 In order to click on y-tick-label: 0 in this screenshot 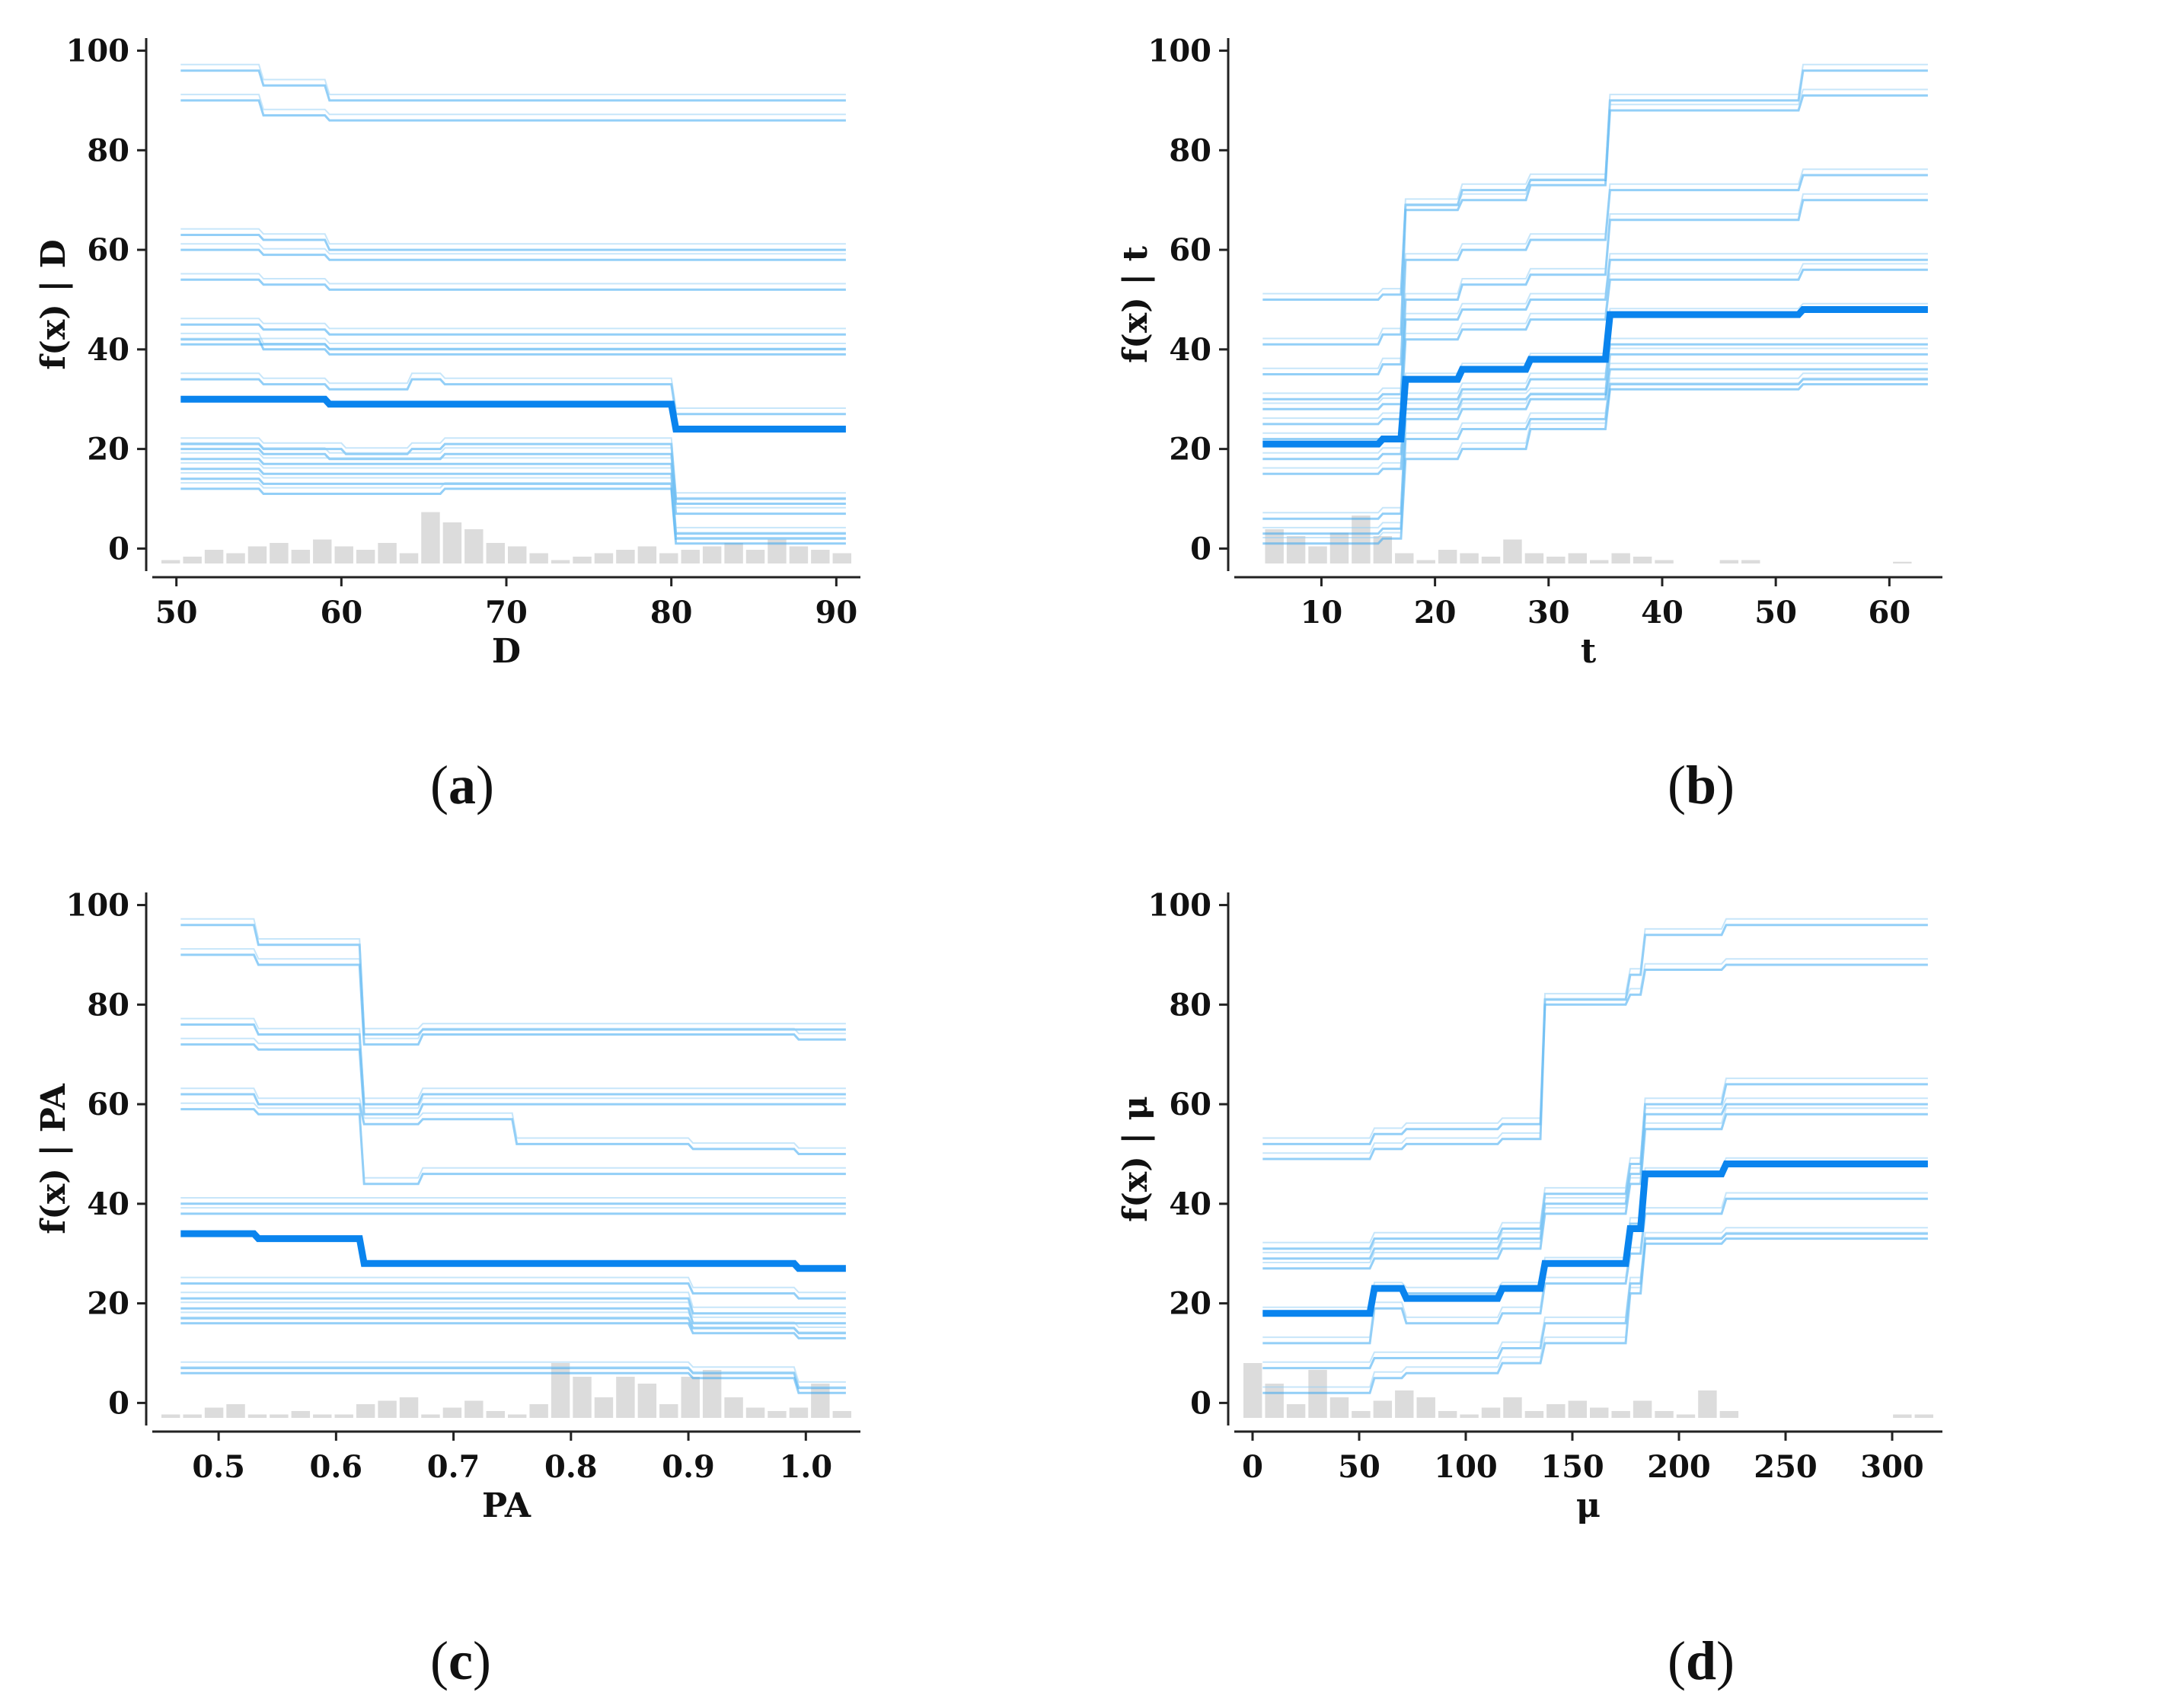, I will do `click(1200, 549)`.